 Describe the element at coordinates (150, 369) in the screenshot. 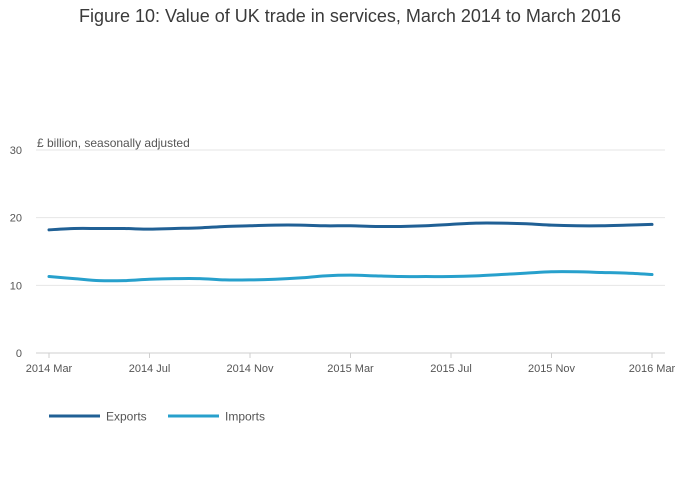

I see `x-tick-label: 2014 Jul` at that location.